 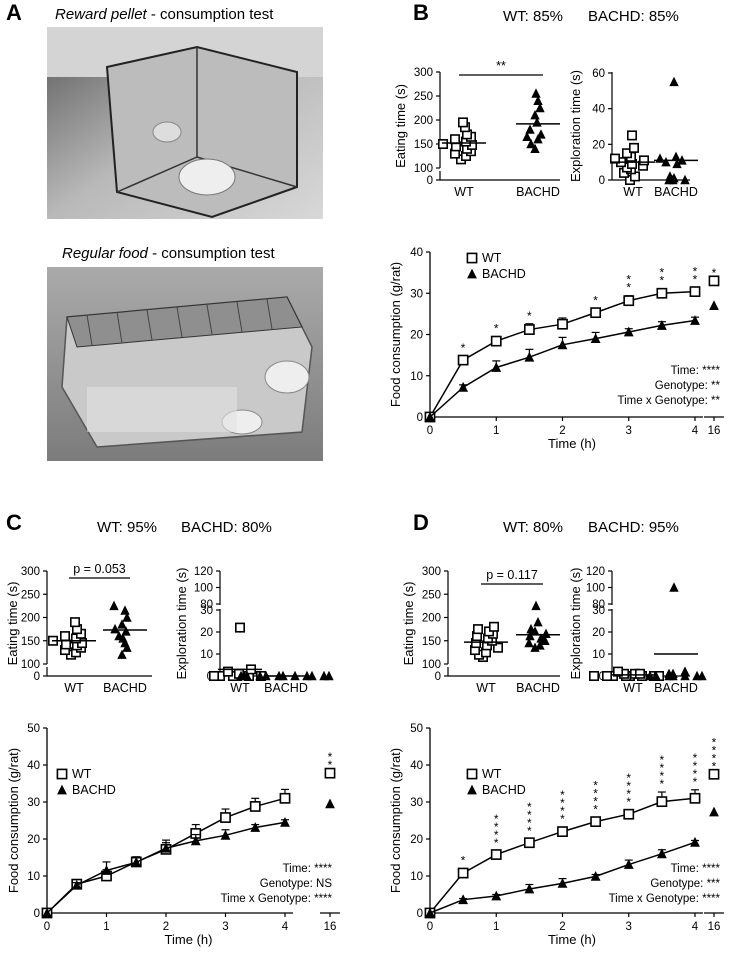 What do you see at coordinates (99, 569) in the screenshot?
I see `significance-label: p = 0.053` at bounding box center [99, 569].